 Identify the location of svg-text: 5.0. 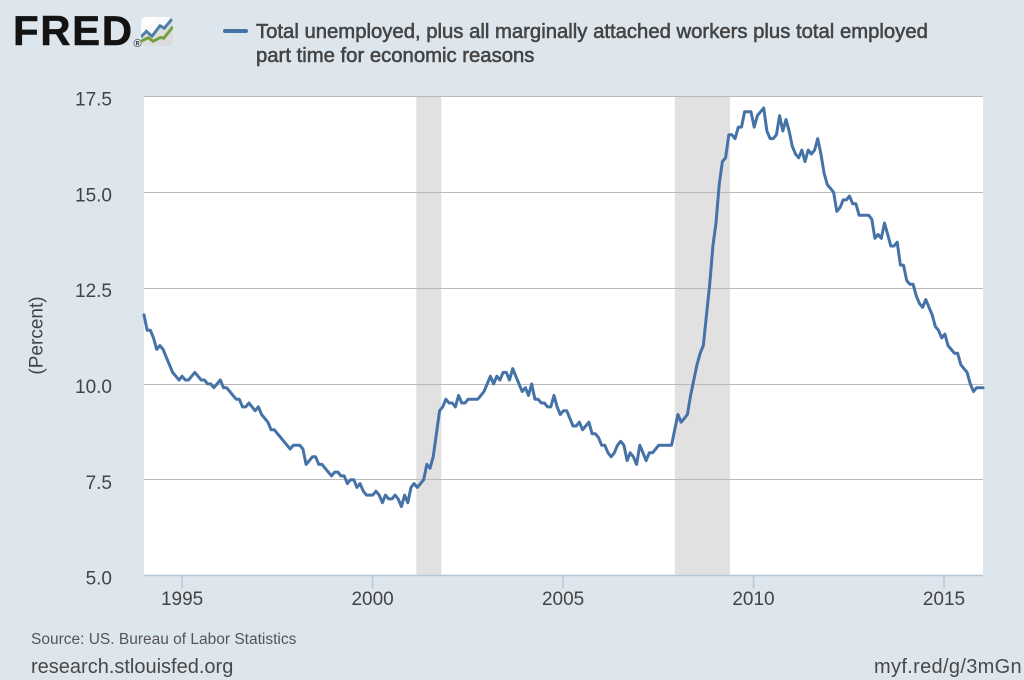
(99, 579).